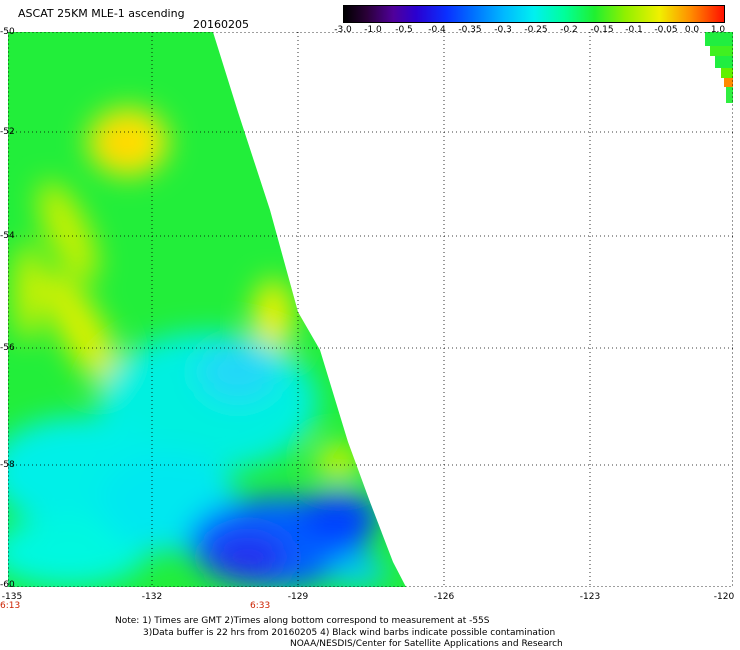  What do you see at coordinates (260, 606) in the screenshot?
I see `time-label: 6:33` at bounding box center [260, 606].